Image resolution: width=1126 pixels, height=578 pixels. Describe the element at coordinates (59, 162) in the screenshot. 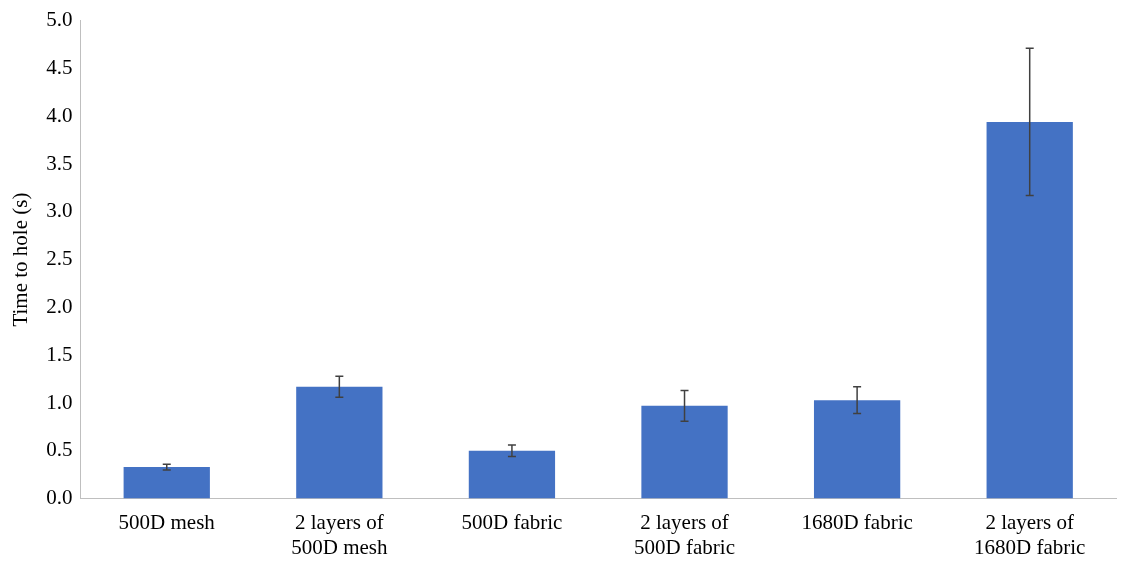

I see `y-tick-label: 3.5` at that location.